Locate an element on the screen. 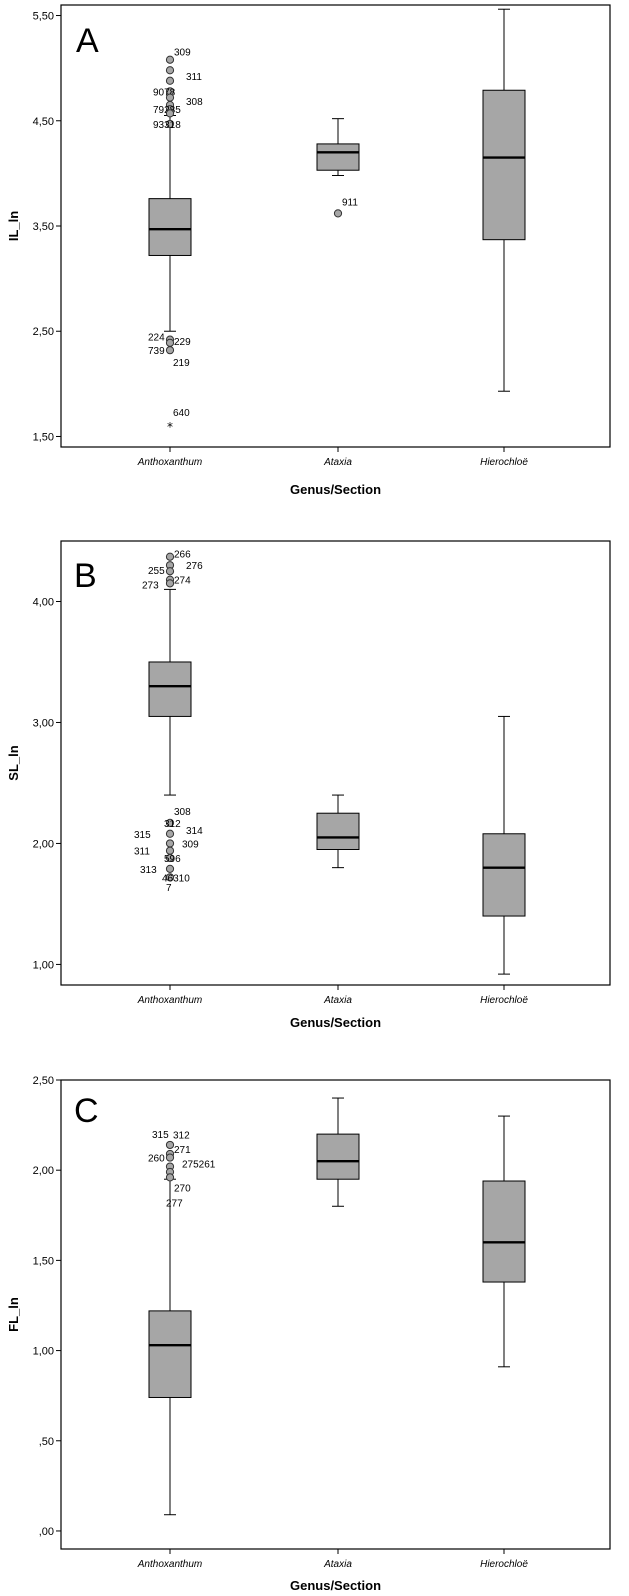 The height and width of the screenshot is (1596, 629). outlier-label: 596 is located at coordinates (172, 859).